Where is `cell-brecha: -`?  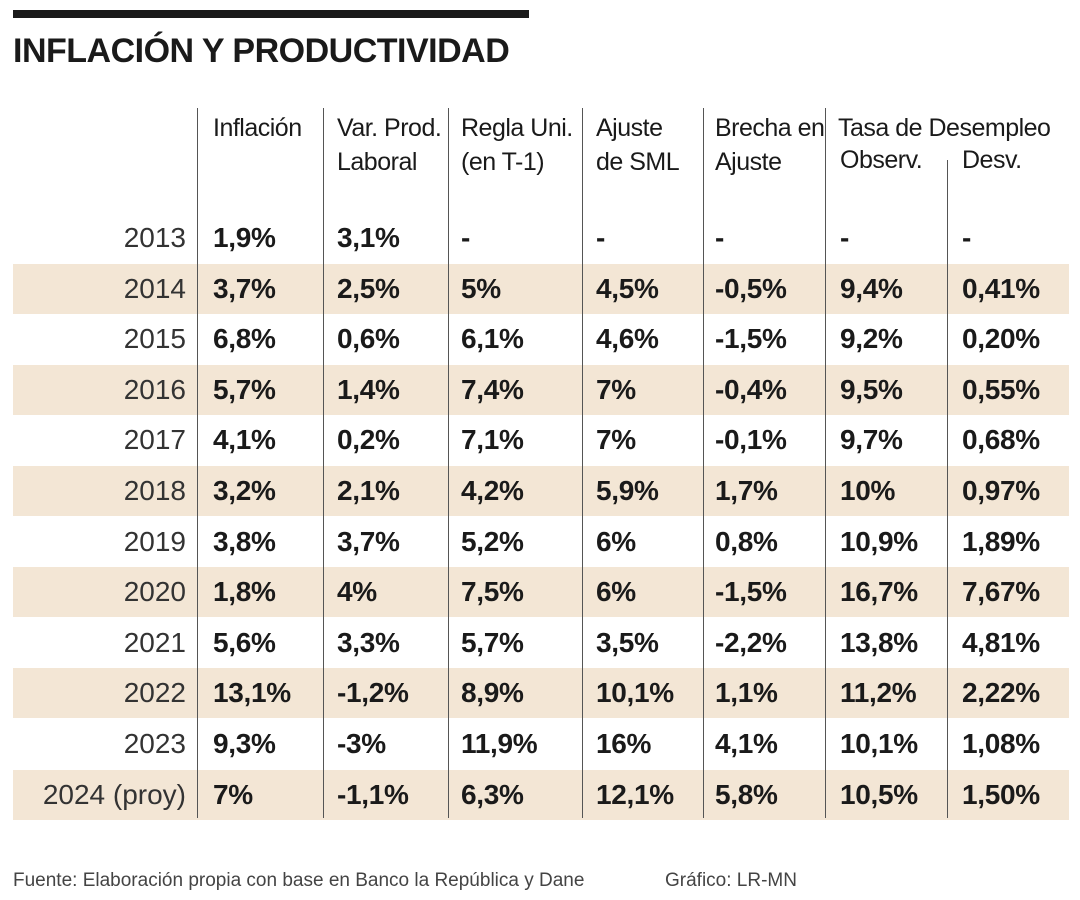 cell-brecha: - is located at coordinates (720, 237).